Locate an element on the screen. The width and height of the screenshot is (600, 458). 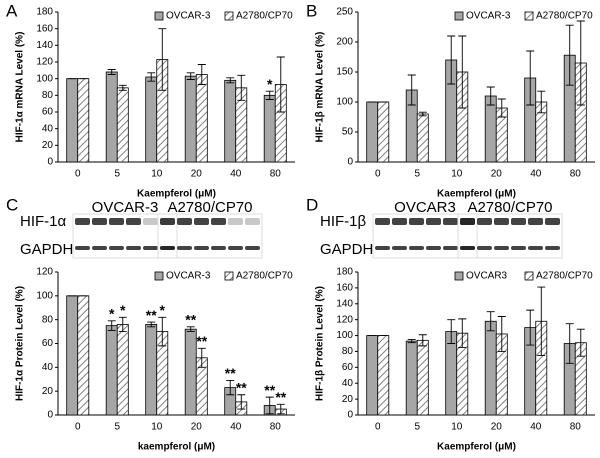
y-axis-label: HIF-1α Protein Level (%) is located at coordinates (20, 343).